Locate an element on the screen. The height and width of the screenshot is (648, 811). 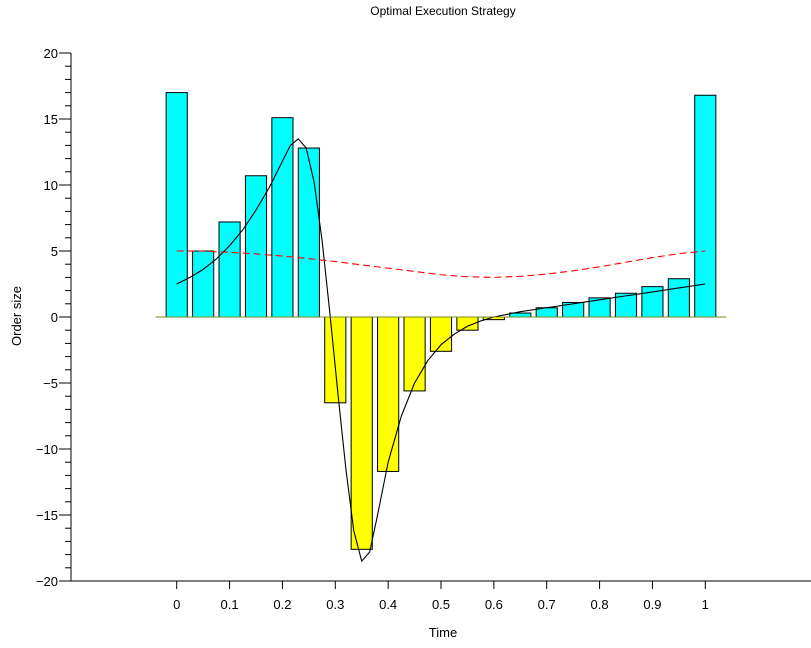
x-tick-label: 0.3 is located at coordinates (335, 604).